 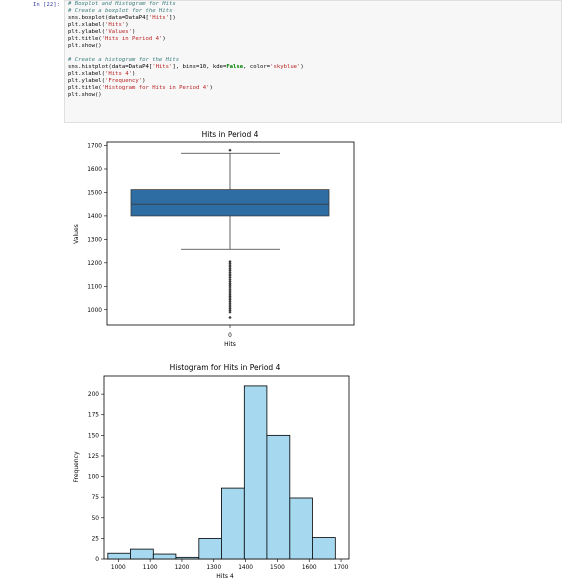 I want to click on boxplot-marks, so click(x=230, y=234).